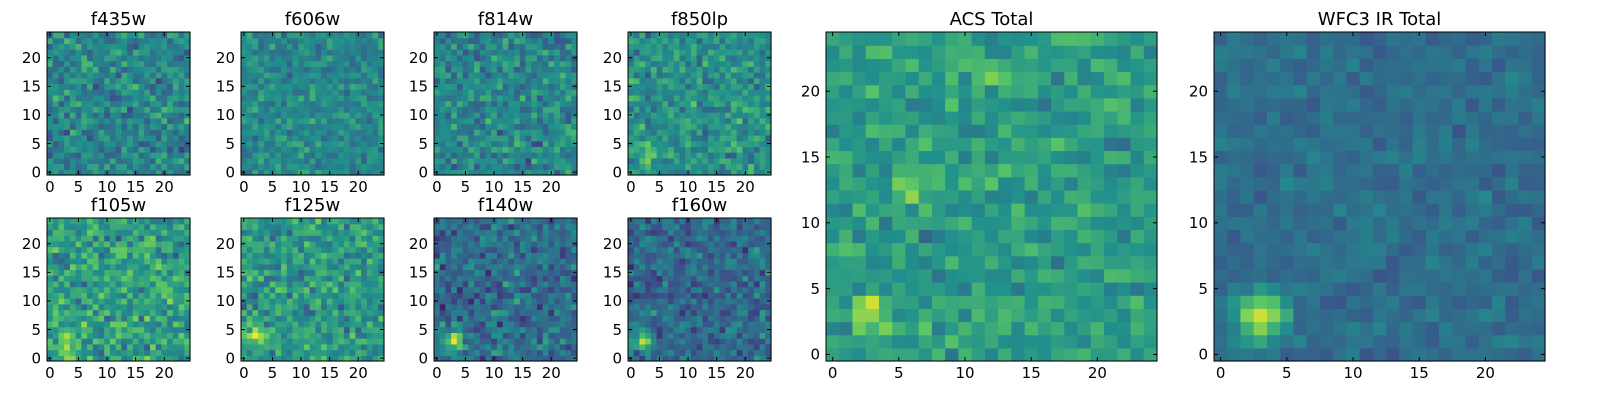  I want to click on x-tick-label: 20, so click(358, 373).